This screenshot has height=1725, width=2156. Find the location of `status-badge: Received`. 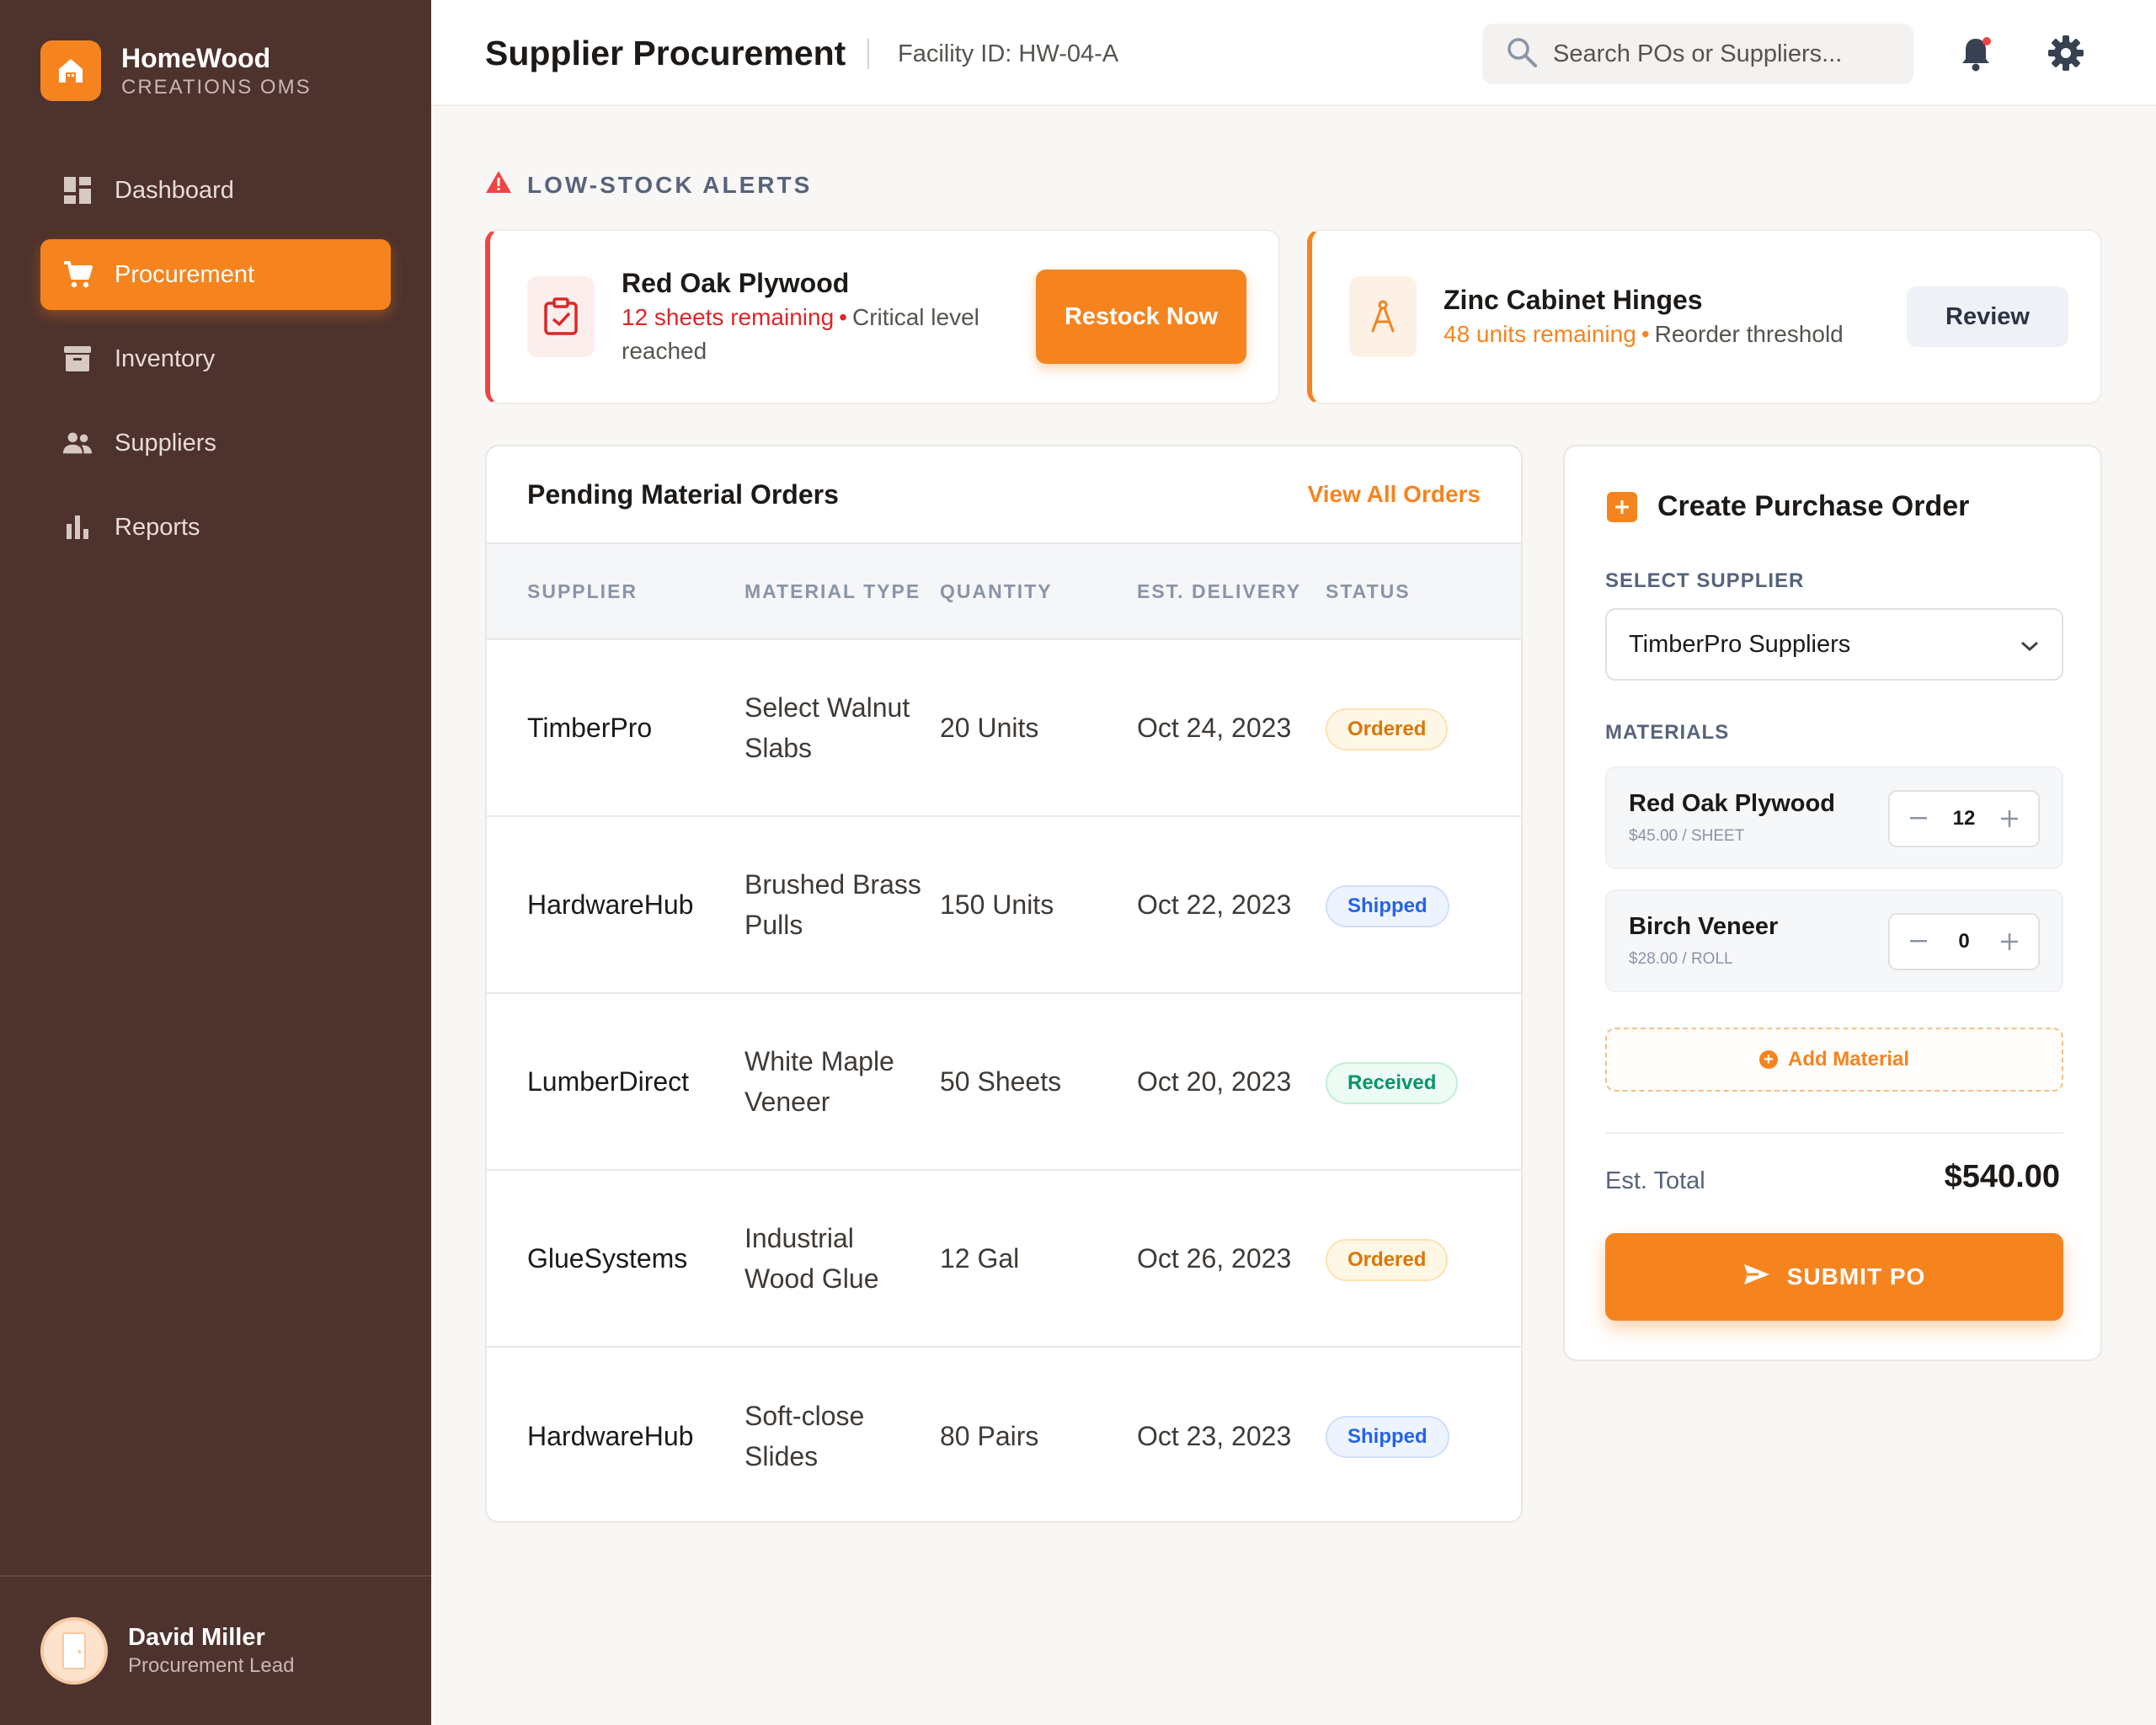

status-badge: Received is located at coordinates (1392, 1082).